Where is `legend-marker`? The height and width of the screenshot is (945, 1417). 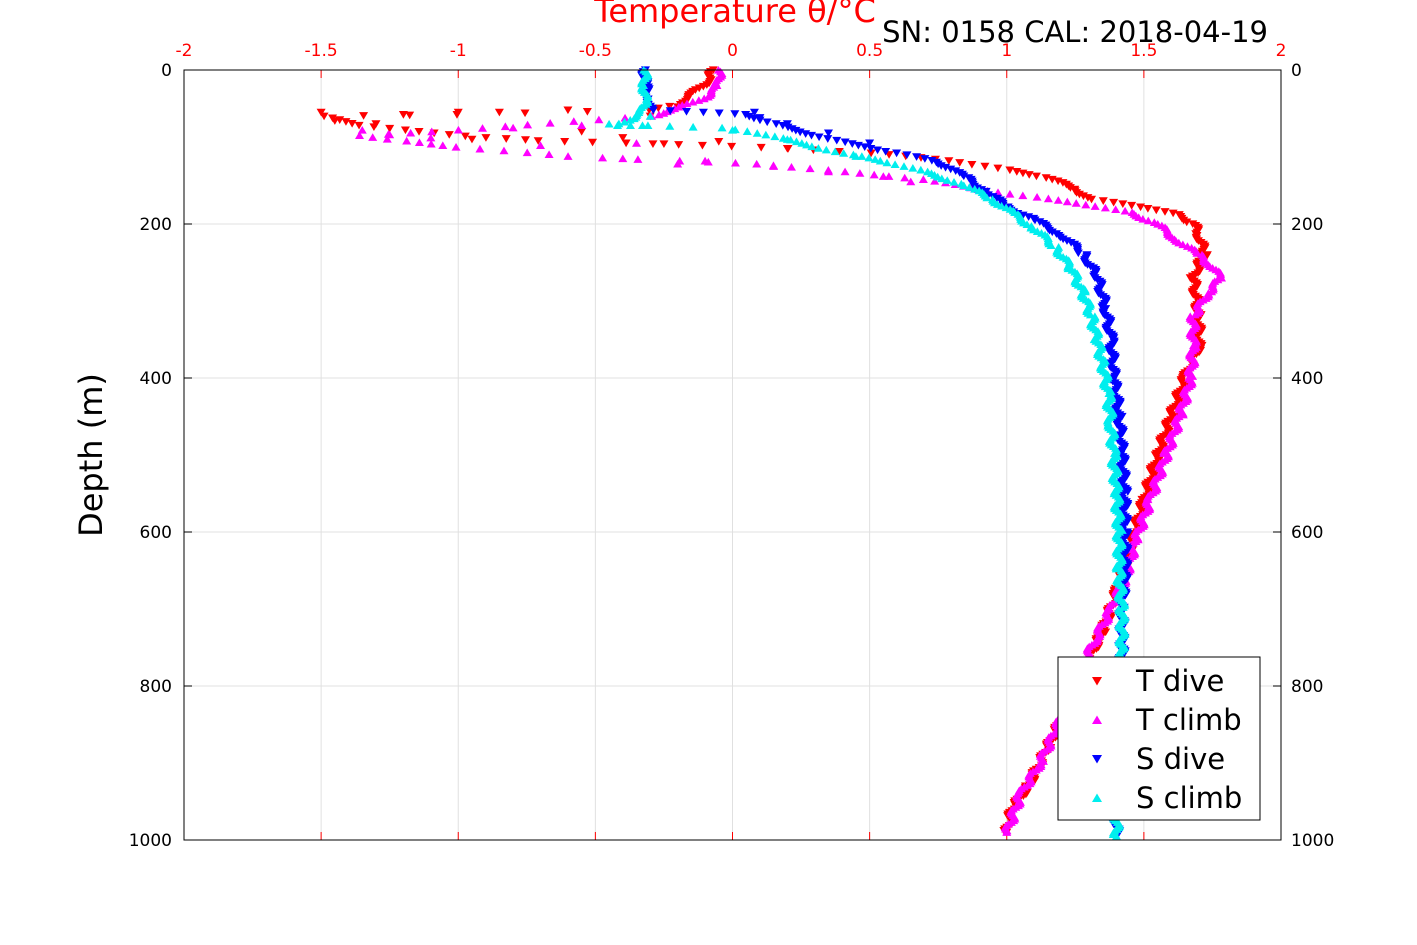
legend-marker is located at coordinates (1097, 759).